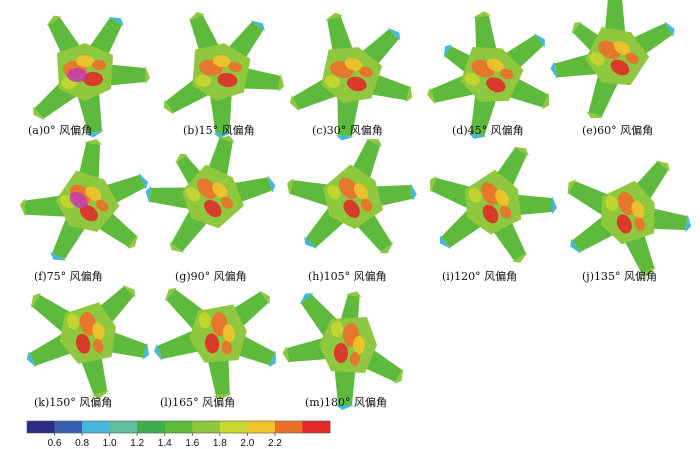 The image size is (700, 449). I want to click on panel-b: (b)15° 风偏角, so click(224, 75).